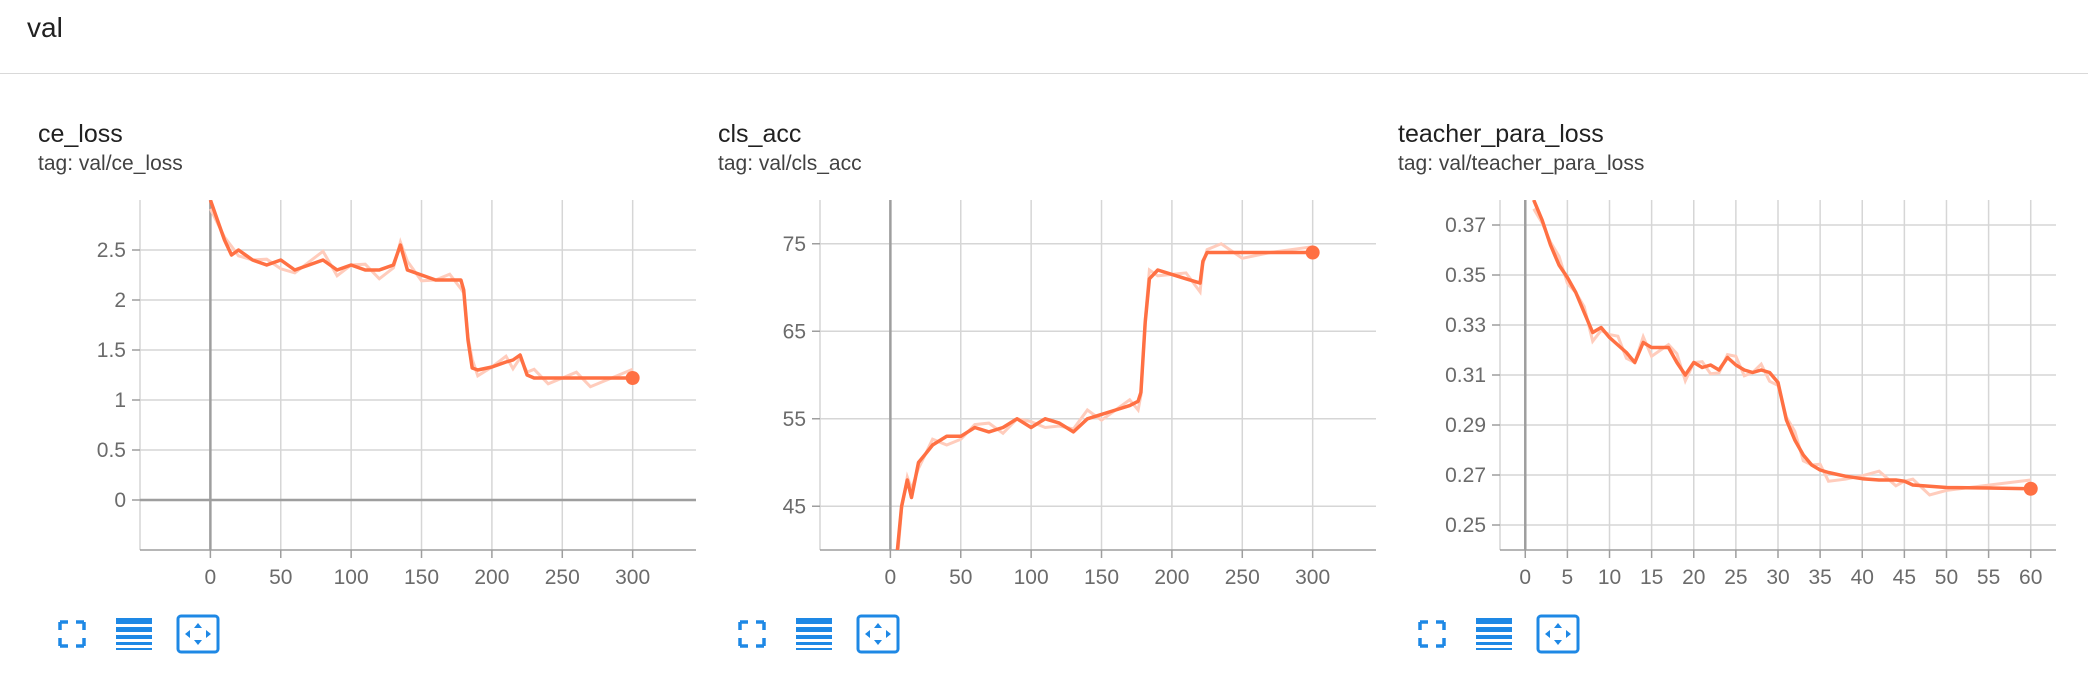  I want to click on x-tick-label: 45, so click(1904, 577).